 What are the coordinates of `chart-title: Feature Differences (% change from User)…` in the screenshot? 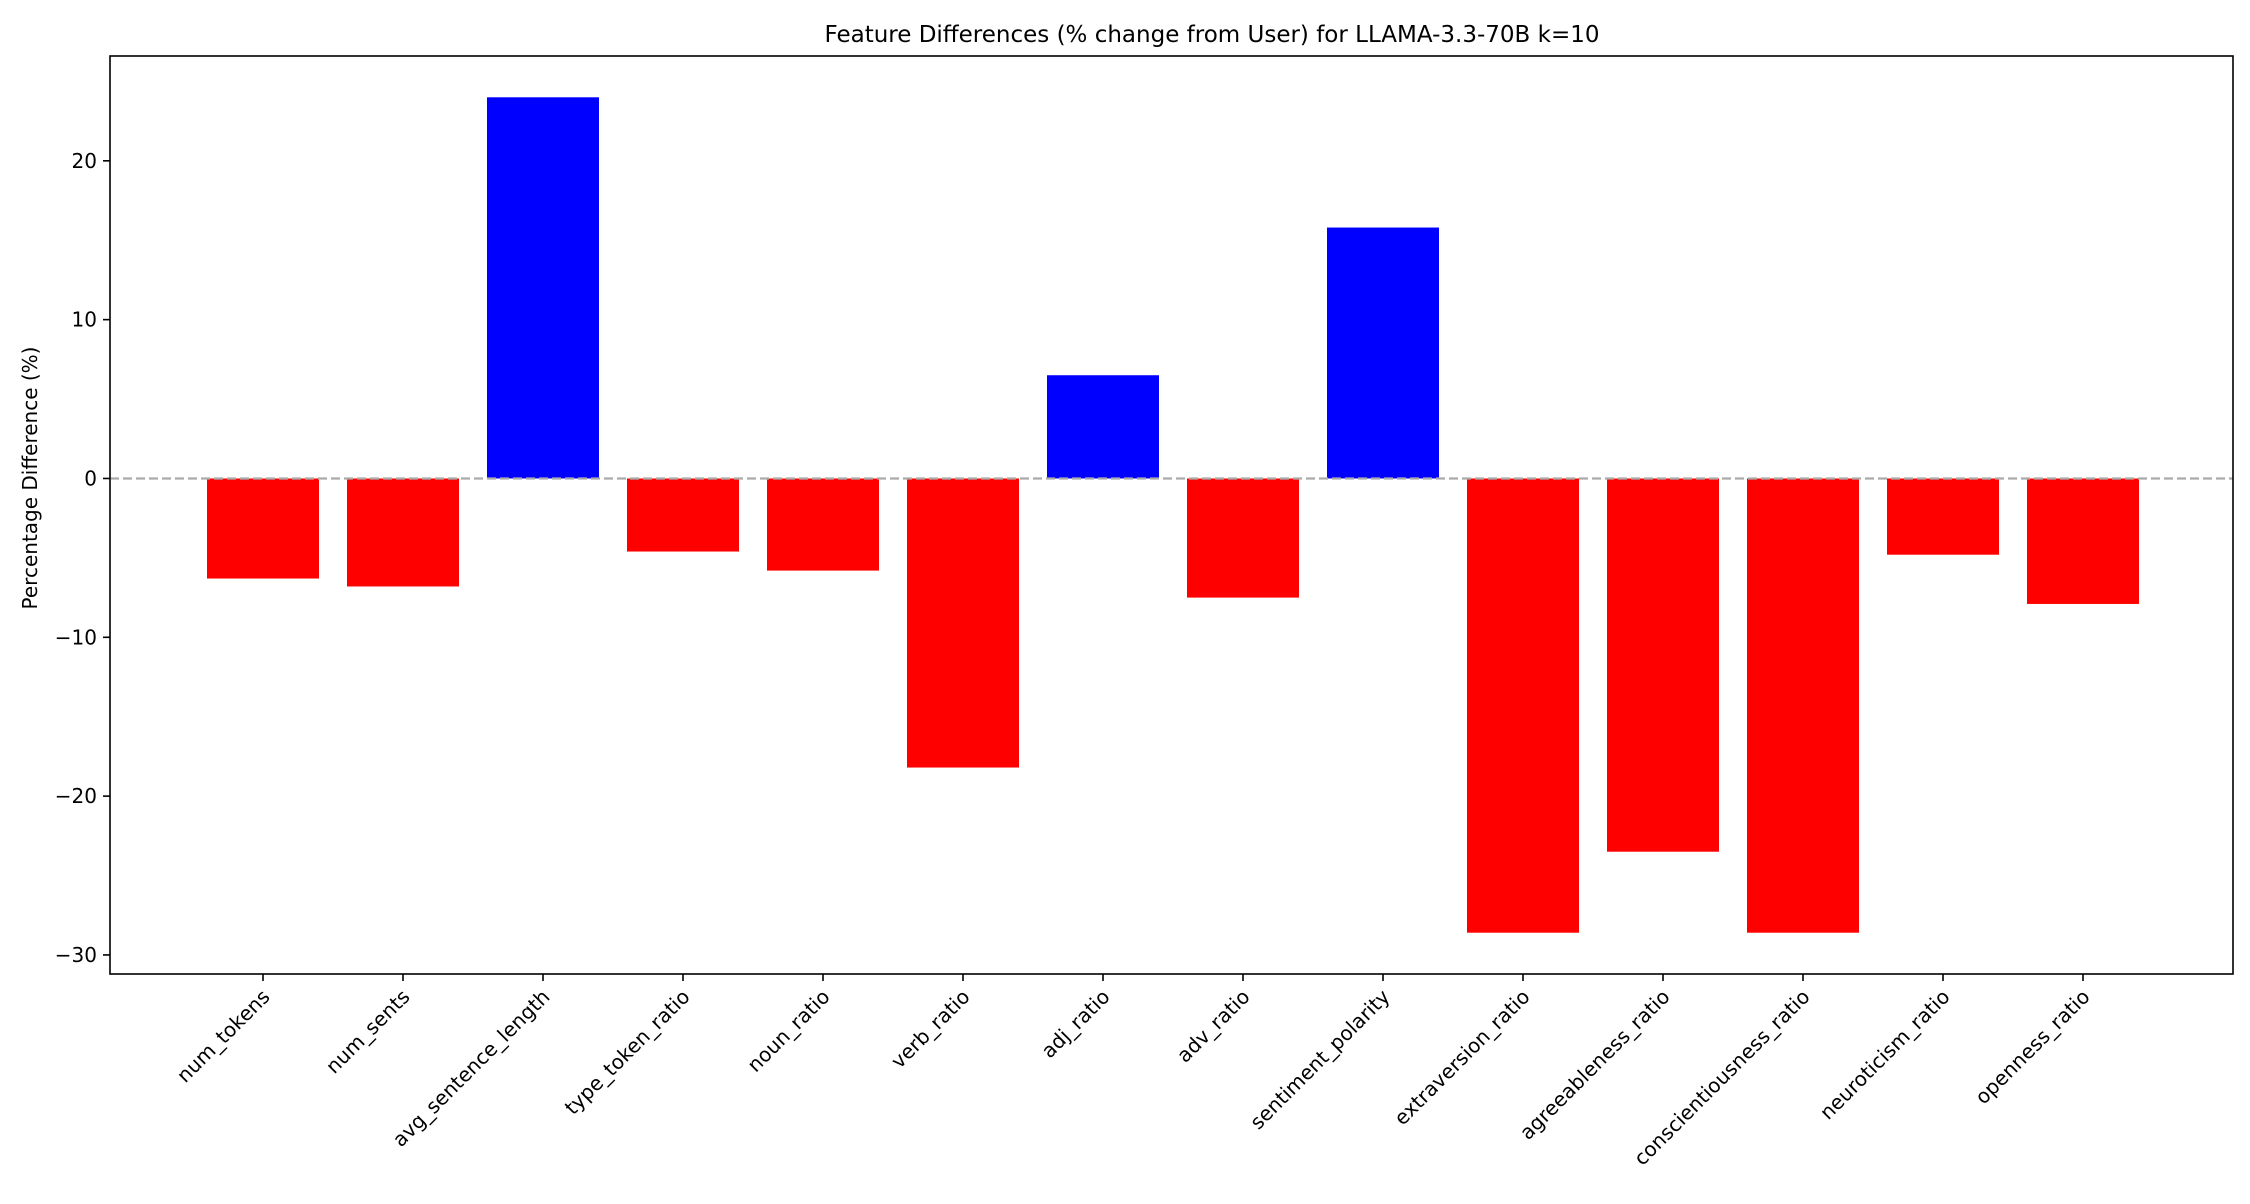 It's located at (1211, 35).